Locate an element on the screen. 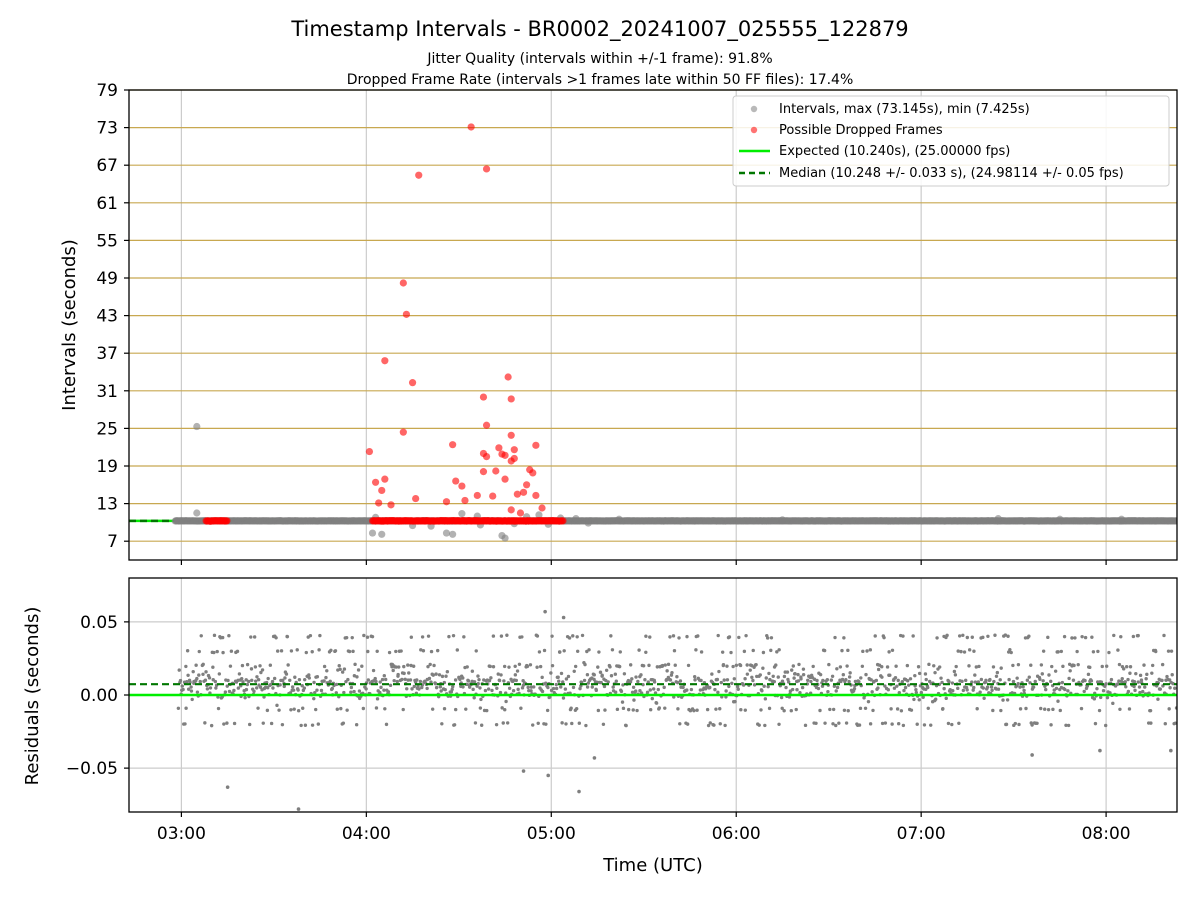 Image resolution: width=1200 pixels, height=900 pixels. top-y-tick-label: 37 is located at coordinates (107, 354).